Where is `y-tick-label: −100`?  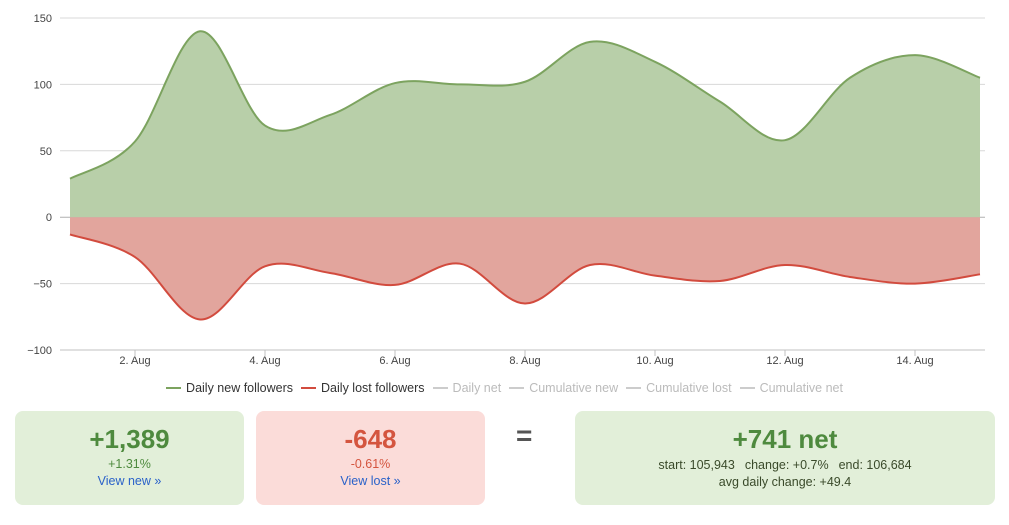 y-tick-label: −100 is located at coordinates (39, 351).